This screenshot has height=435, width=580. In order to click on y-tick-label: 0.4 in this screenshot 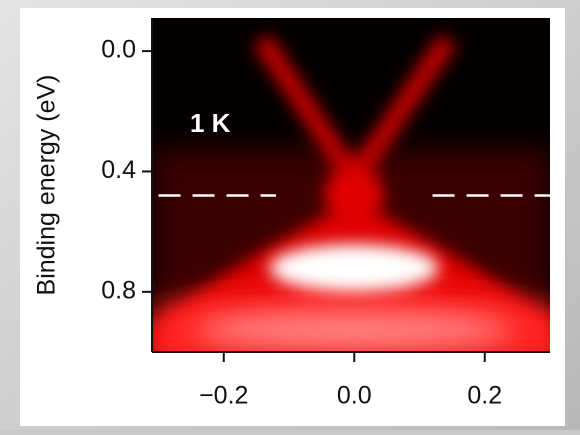, I will do `click(118, 170)`.